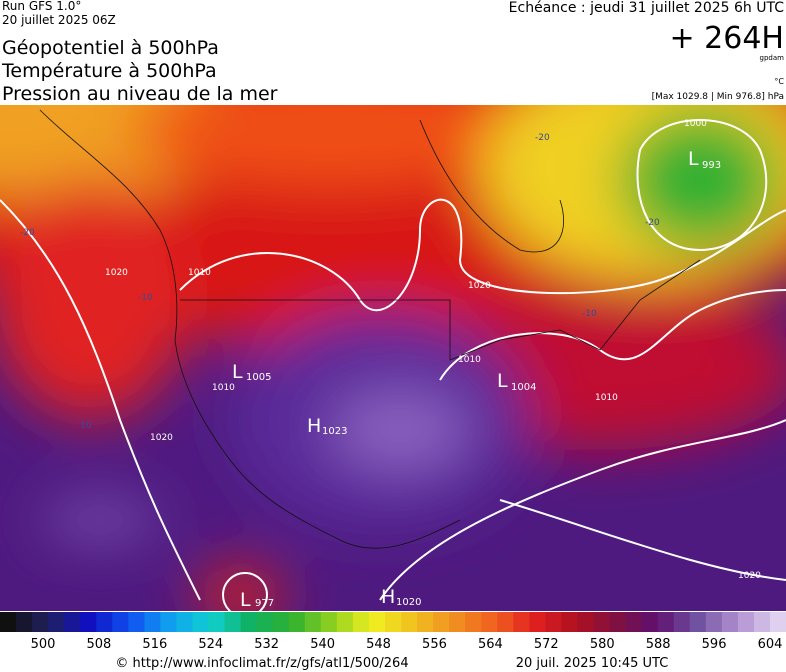  I want to click on issued: 20 juil. 2025 10:45 UTC, so click(592, 663).